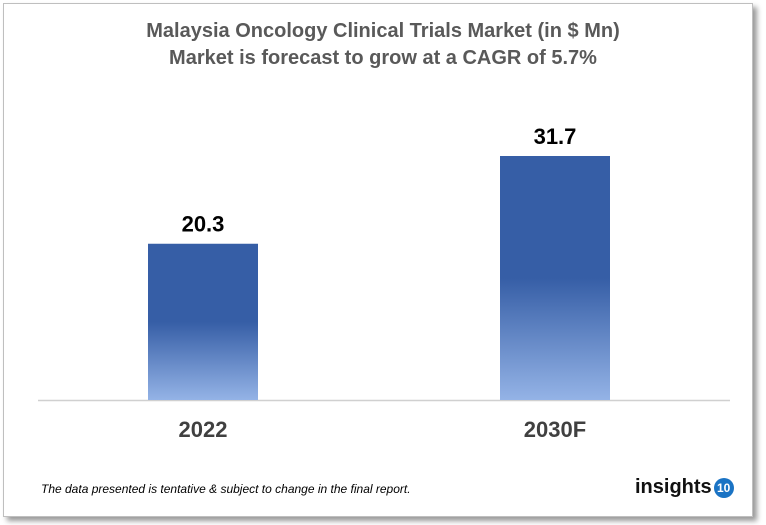 The height and width of the screenshot is (525, 766). What do you see at coordinates (673, 487) in the screenshot?
I see `logo-text: insights` at bounding box center [673, 487].